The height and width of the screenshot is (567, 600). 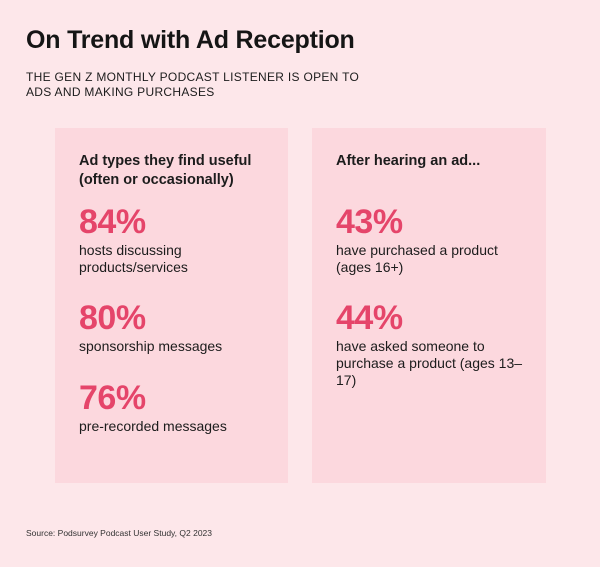 I want to click on stat-hosts-discussing: 84% hosts discussing products/services, so click(x=179, y=240).